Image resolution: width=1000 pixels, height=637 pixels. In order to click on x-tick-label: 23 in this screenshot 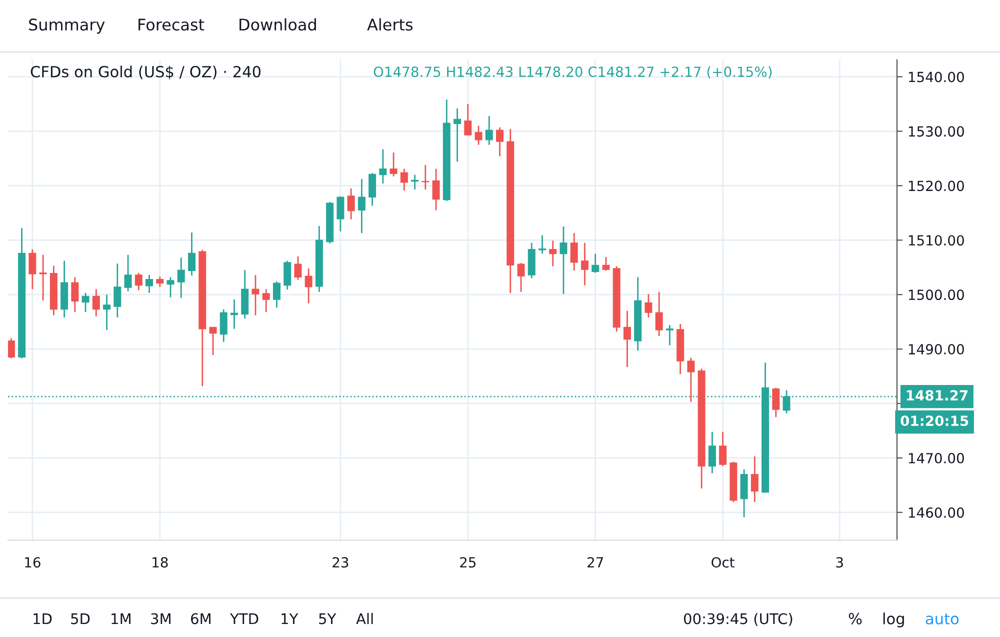, I will do `click(340, 562)`.